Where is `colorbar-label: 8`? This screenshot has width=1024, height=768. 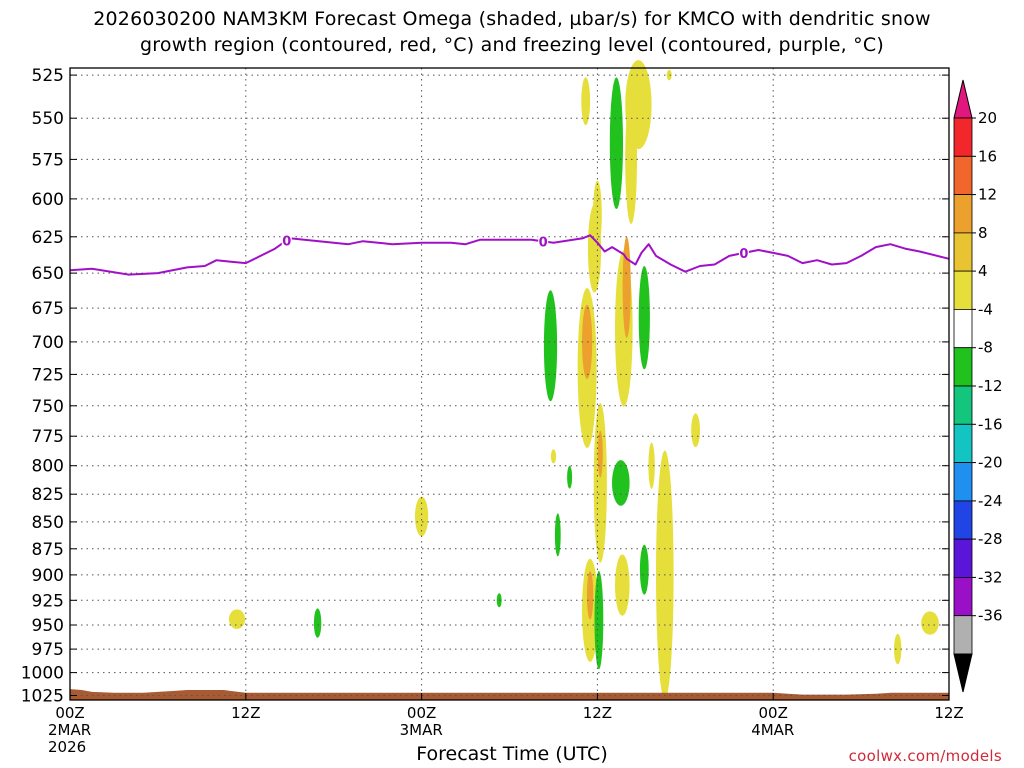 colorbar-label: 8 is located at coordinates (983, 233).